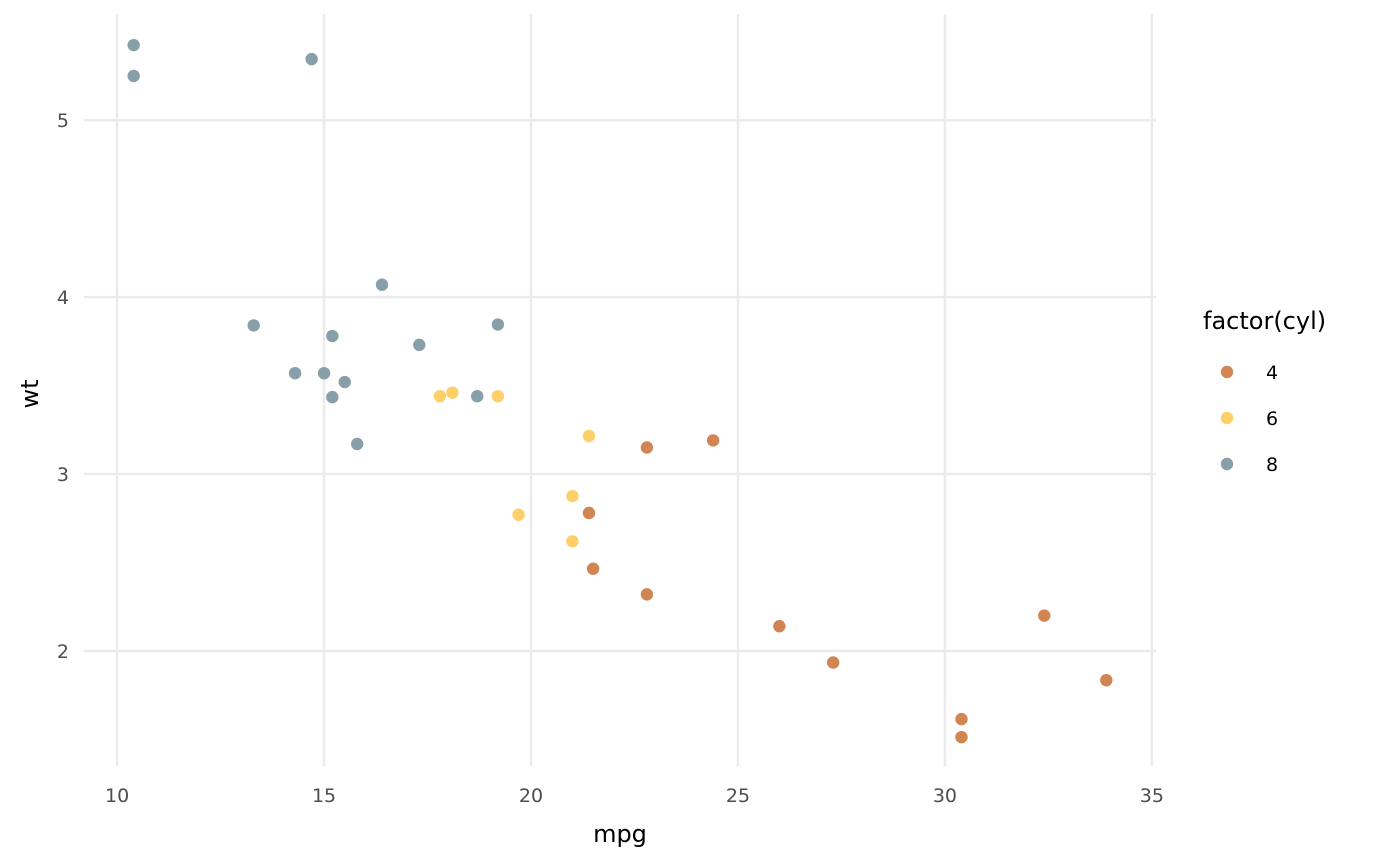 Image resolution: width=1400 pixels, height=866 pixels. I want to click on x-axis-title: mpg, so click(620, 834).